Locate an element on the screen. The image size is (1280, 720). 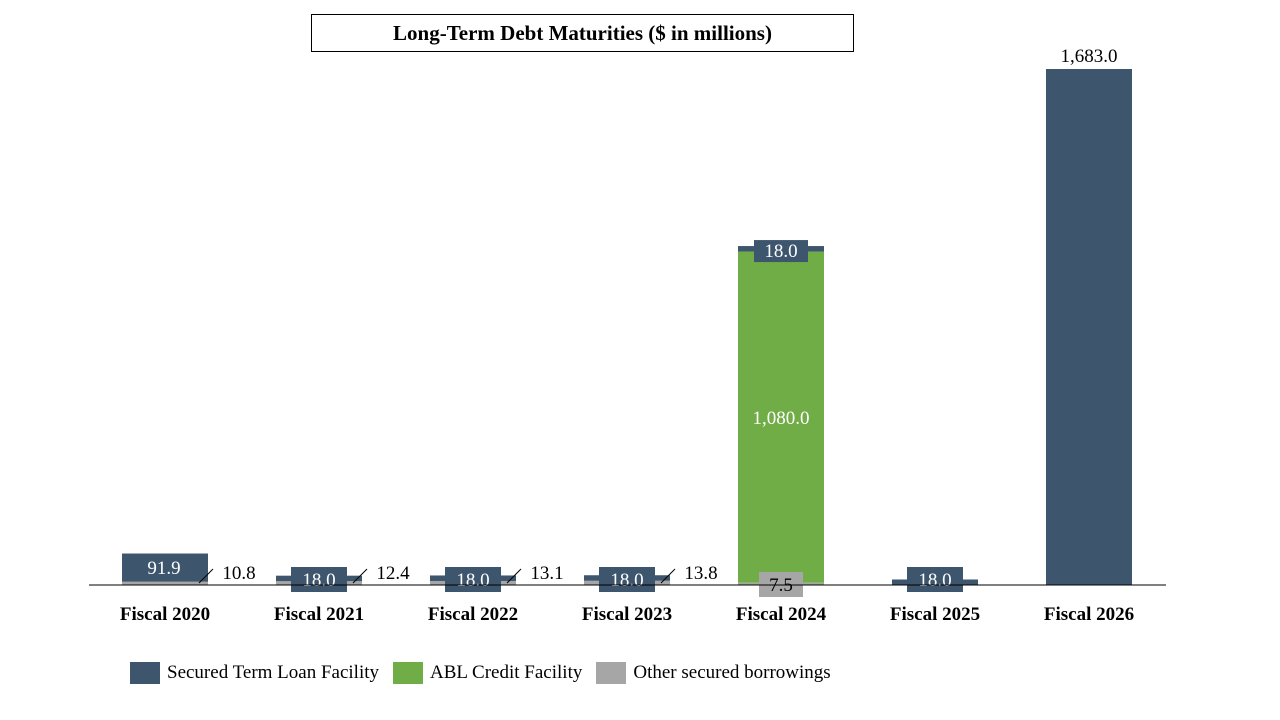
x-tick-label-fiscal-2021: Fiscal 2021 is located at coordinates (319, 614).